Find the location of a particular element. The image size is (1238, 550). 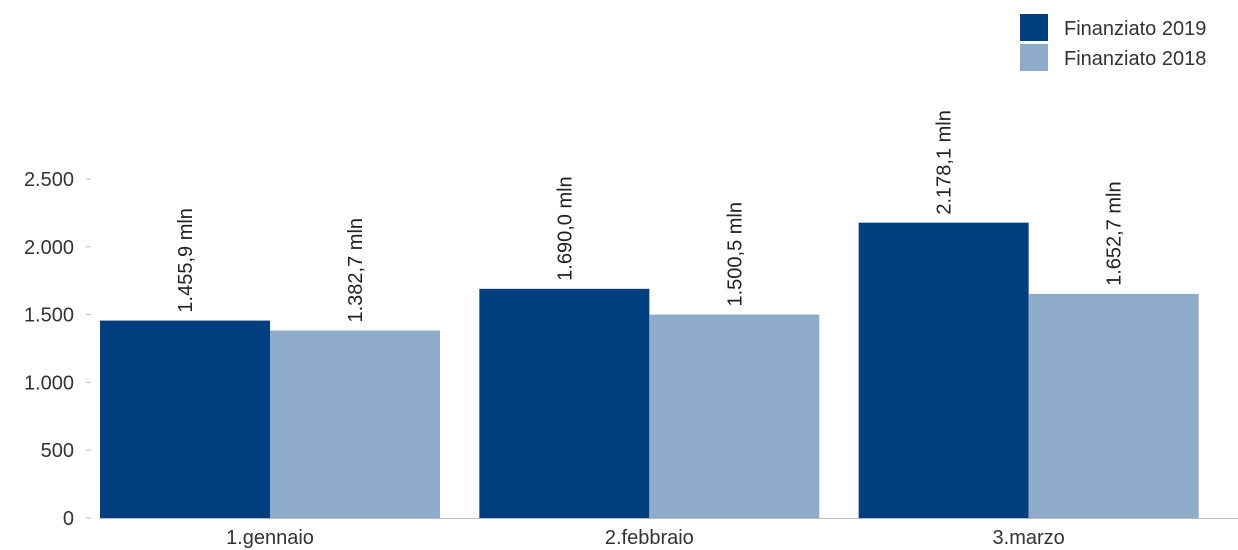

y-tick-label: 1.500 is located at coordinates (49, 316).